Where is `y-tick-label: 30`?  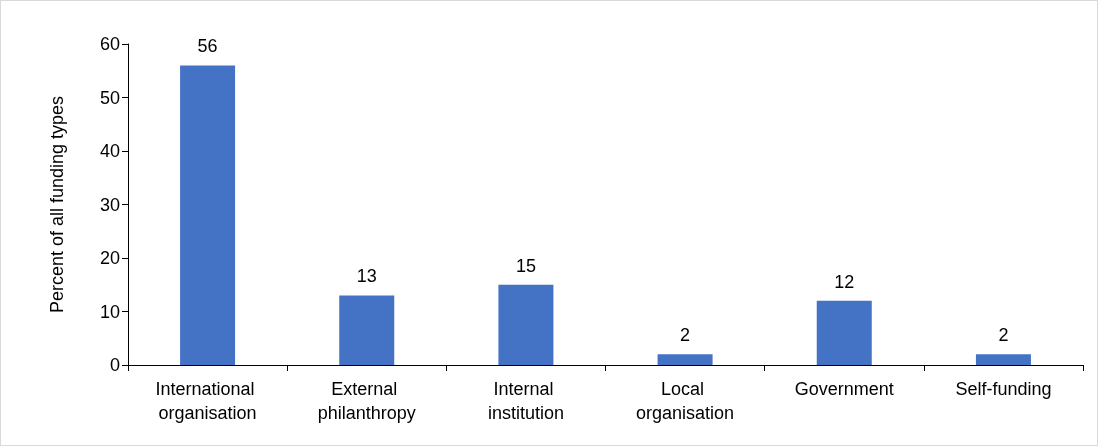
y-tick-label: 30 is located at coordinates (109, 204).